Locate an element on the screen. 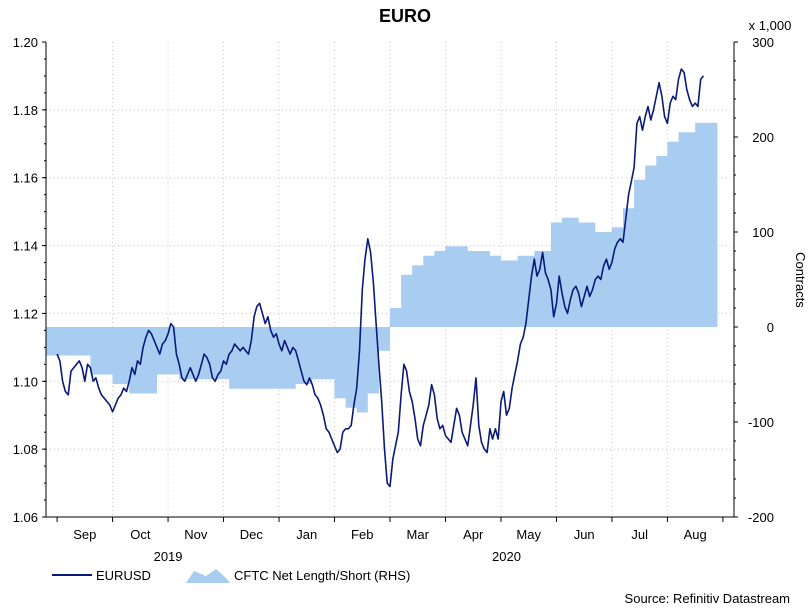 The height and width of the screenshot is (608, 812). month-label: Nov is located at coordinates (196, 534).